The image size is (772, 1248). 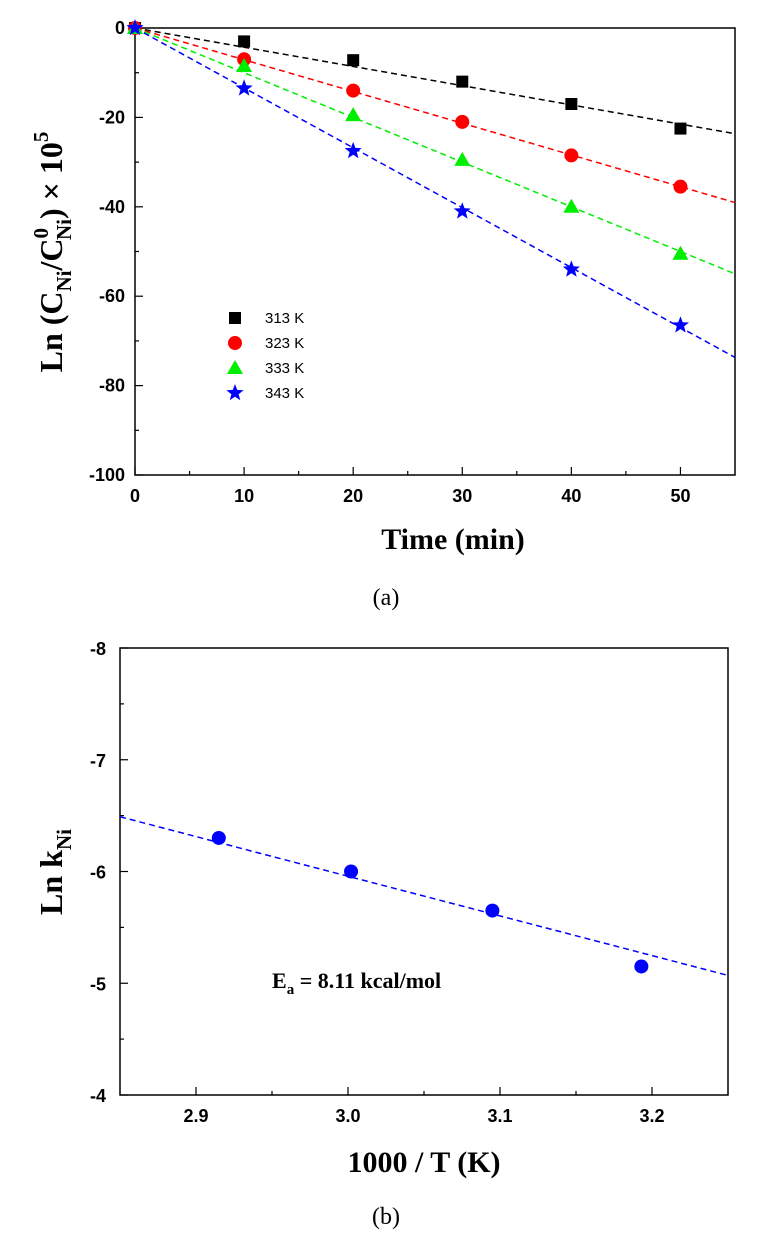 What do you see at coordinates (651, 1116) in the screenshot?
I see `x-tick-label: 3.2` at bounding box center [651, 1116].